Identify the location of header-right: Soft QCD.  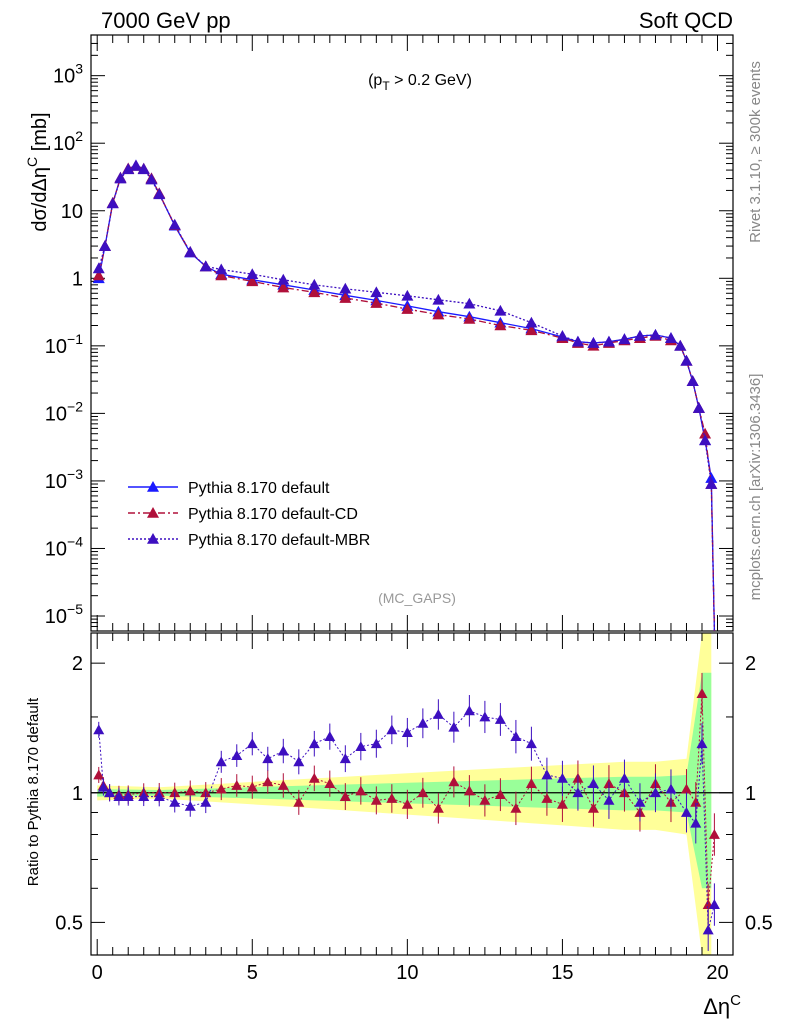
(686, 20).